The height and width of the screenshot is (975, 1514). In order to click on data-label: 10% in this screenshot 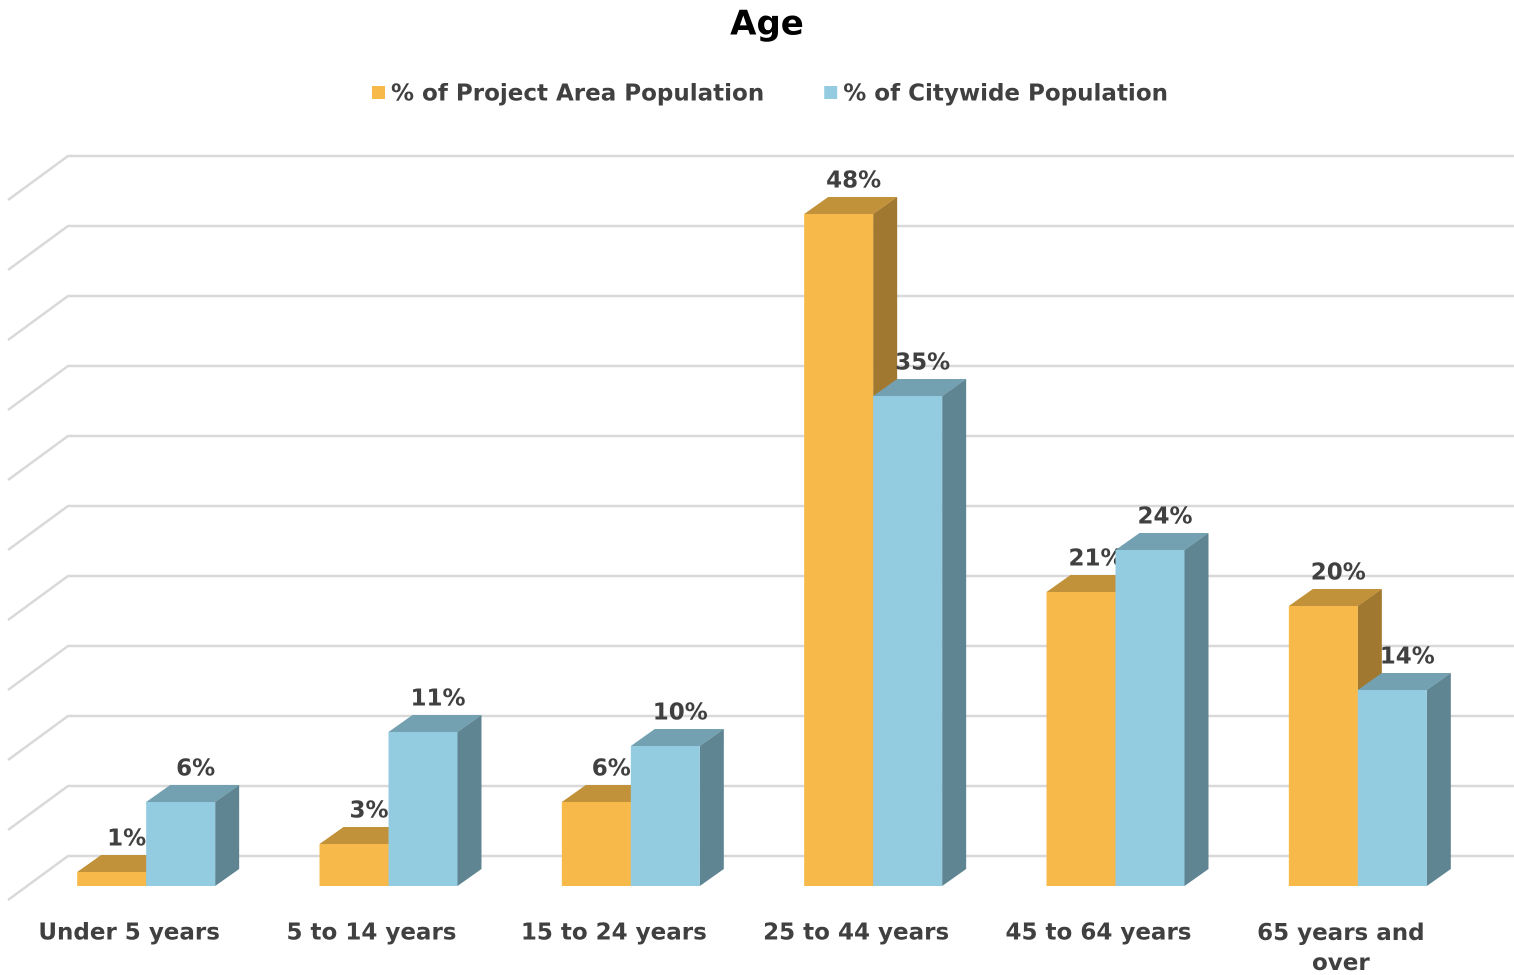, I will do `click(680, 713)`.